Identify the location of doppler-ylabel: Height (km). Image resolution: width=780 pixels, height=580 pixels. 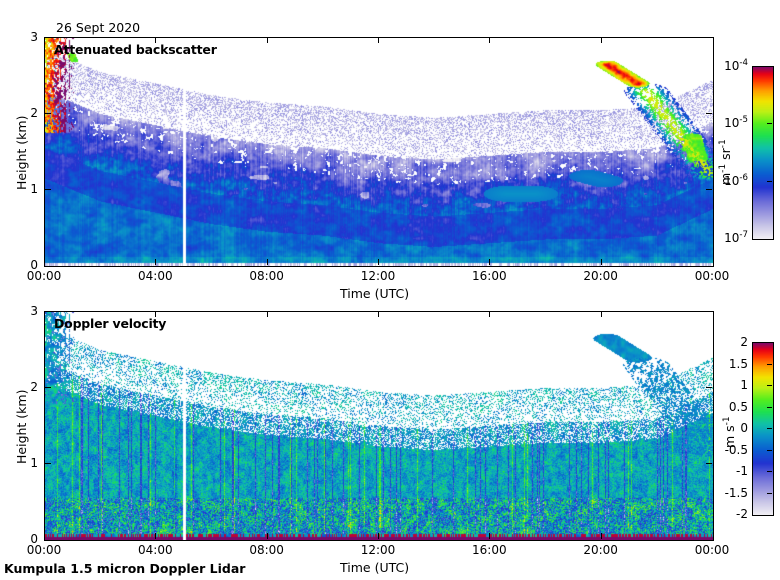
(21, 426).